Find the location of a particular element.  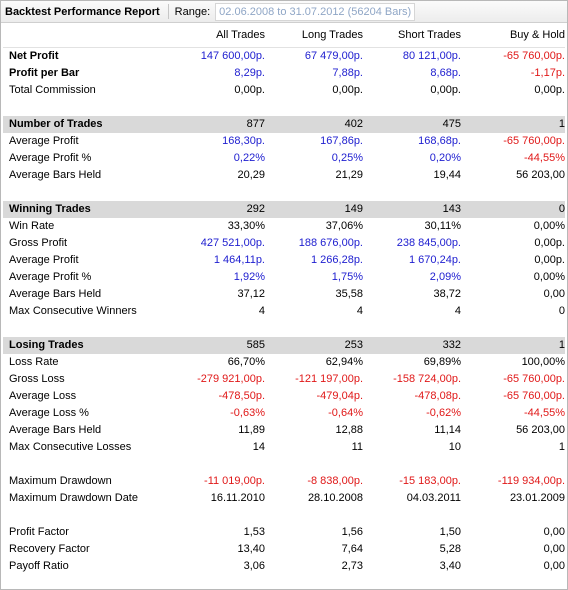

range-label: Range: is located at coordinates (192, 11).